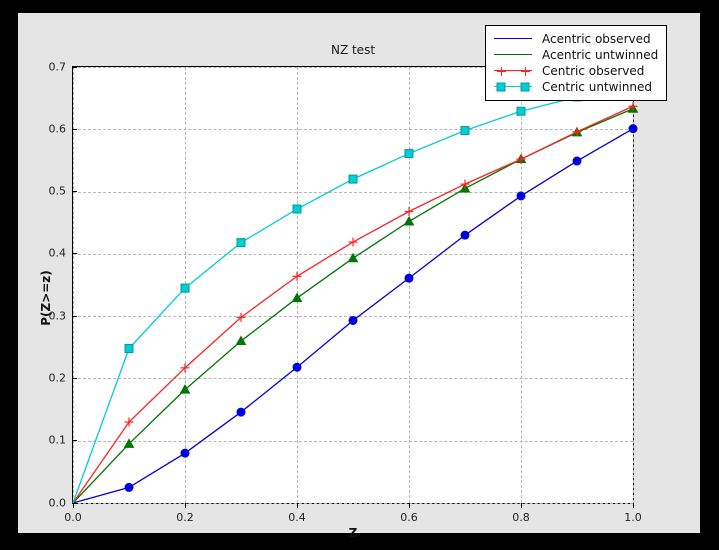  What do you see at coordinates (596, 39) in the screenshot?
I see `legend-label: Acentric observed` at bounding box center [596, 39].